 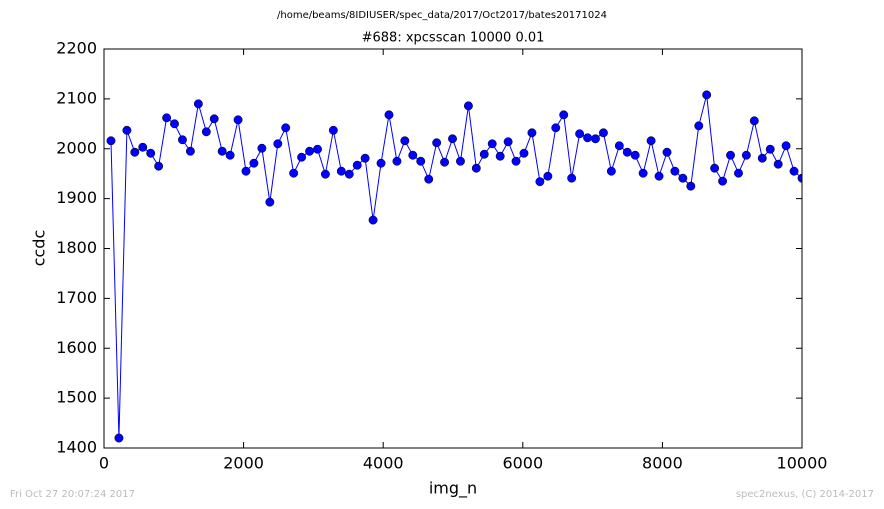 What do you see at coordinates (76, 48) in the screenshot?
I see `y-tick-label: 2200` at bounding box center [76, 48].